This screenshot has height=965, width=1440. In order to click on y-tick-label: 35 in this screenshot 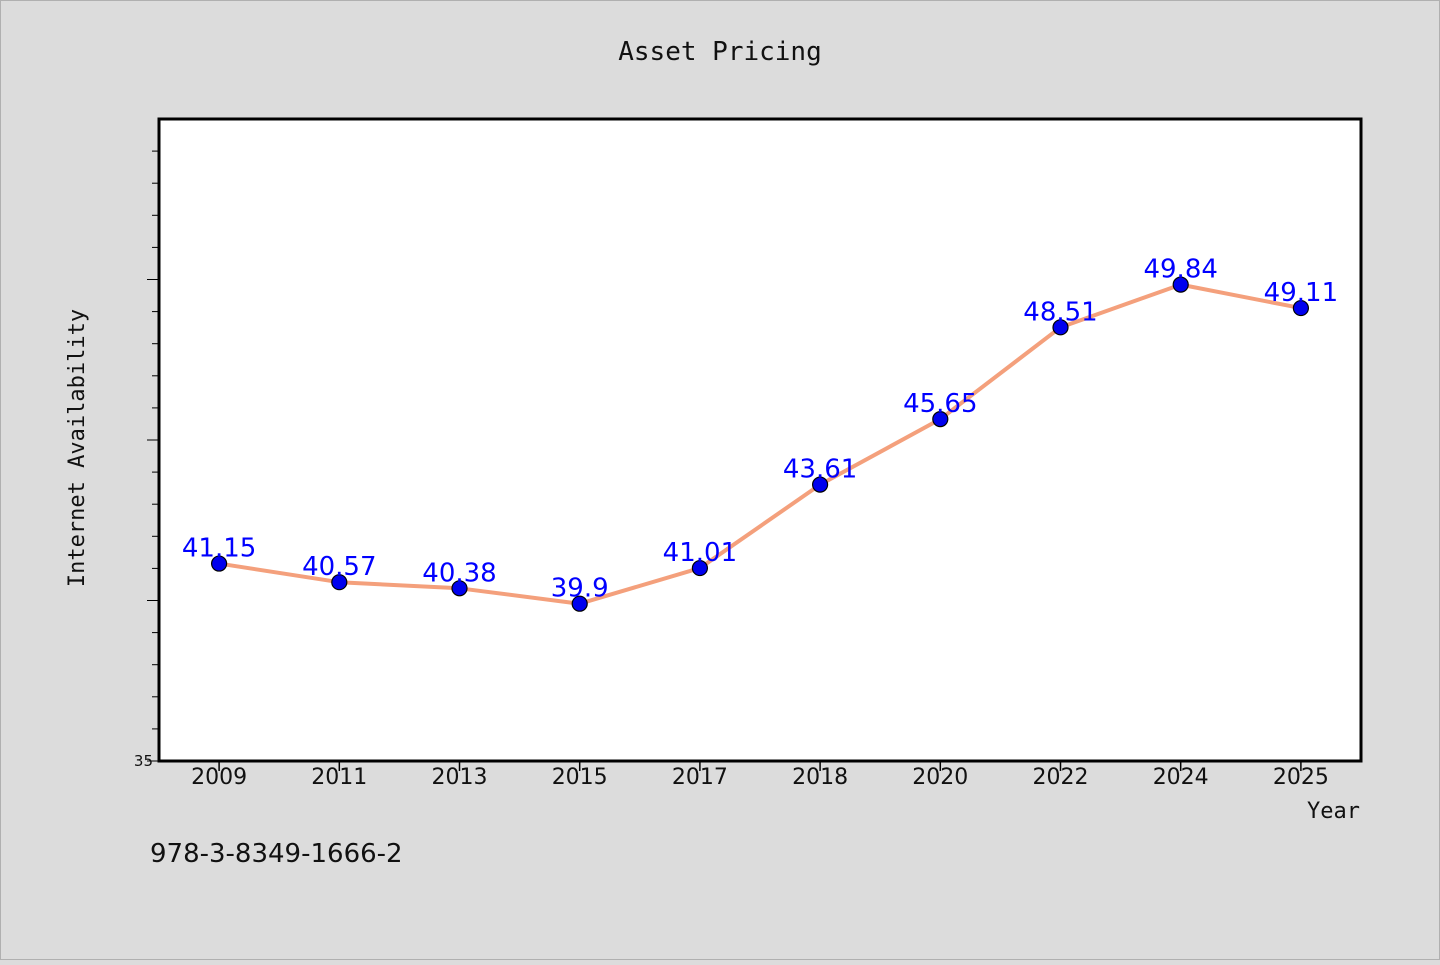, I will do `click(143, 761)`.